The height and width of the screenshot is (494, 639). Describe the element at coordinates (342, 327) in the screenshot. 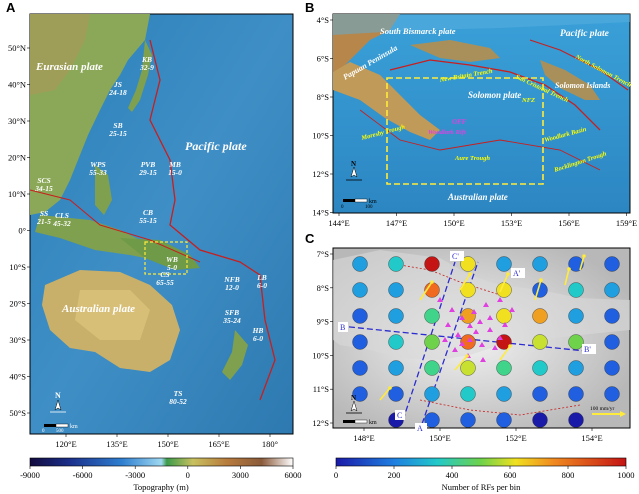

I see `profile-label-b: B` at that location.